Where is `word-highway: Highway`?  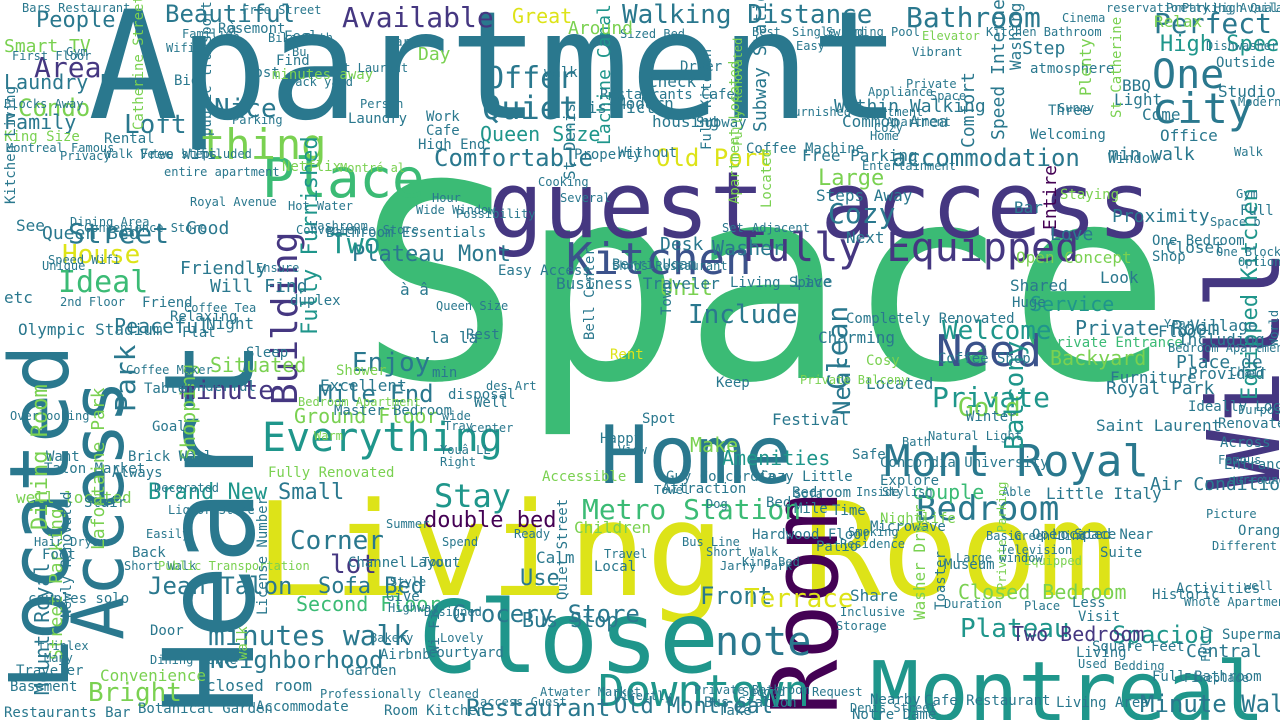
word-highway: Highway is located at coordinates (413, 608).